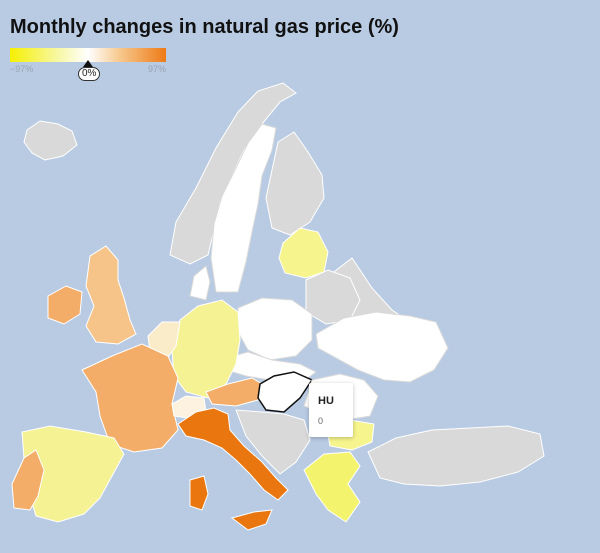 The width and height of the screenshot is (600, 553). Describe the element at coordinates (321, 421) in the screenshot. I see `tooltip-value: 0` at that location.